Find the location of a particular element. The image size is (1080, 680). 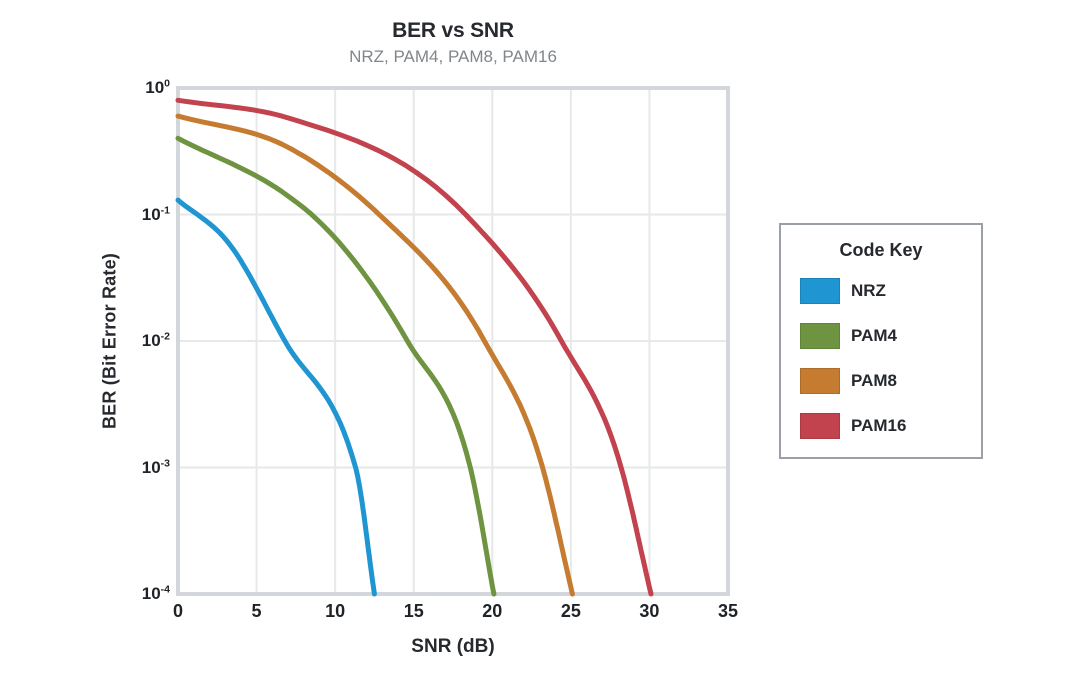

legend-label-pam16: PAM16 is located at coordinates (879, 425).